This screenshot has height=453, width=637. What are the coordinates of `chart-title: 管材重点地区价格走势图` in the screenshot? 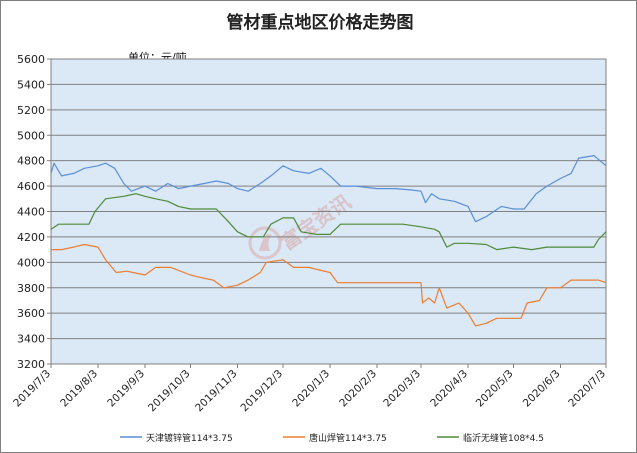 It's located at (320, 22).